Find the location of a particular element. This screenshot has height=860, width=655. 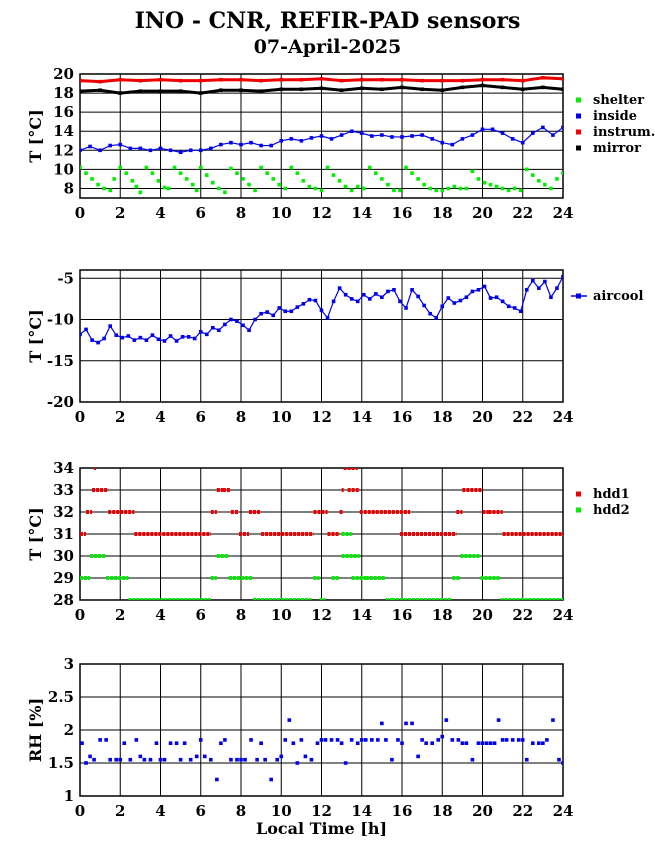

x-tick-label: 6 is located at coordinates (201, 615).